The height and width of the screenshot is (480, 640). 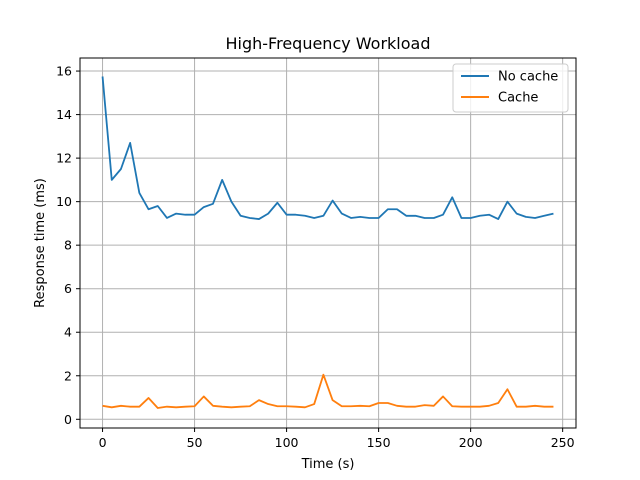 I want to click on x-tick-label: 100, so click(x=287, y=442).